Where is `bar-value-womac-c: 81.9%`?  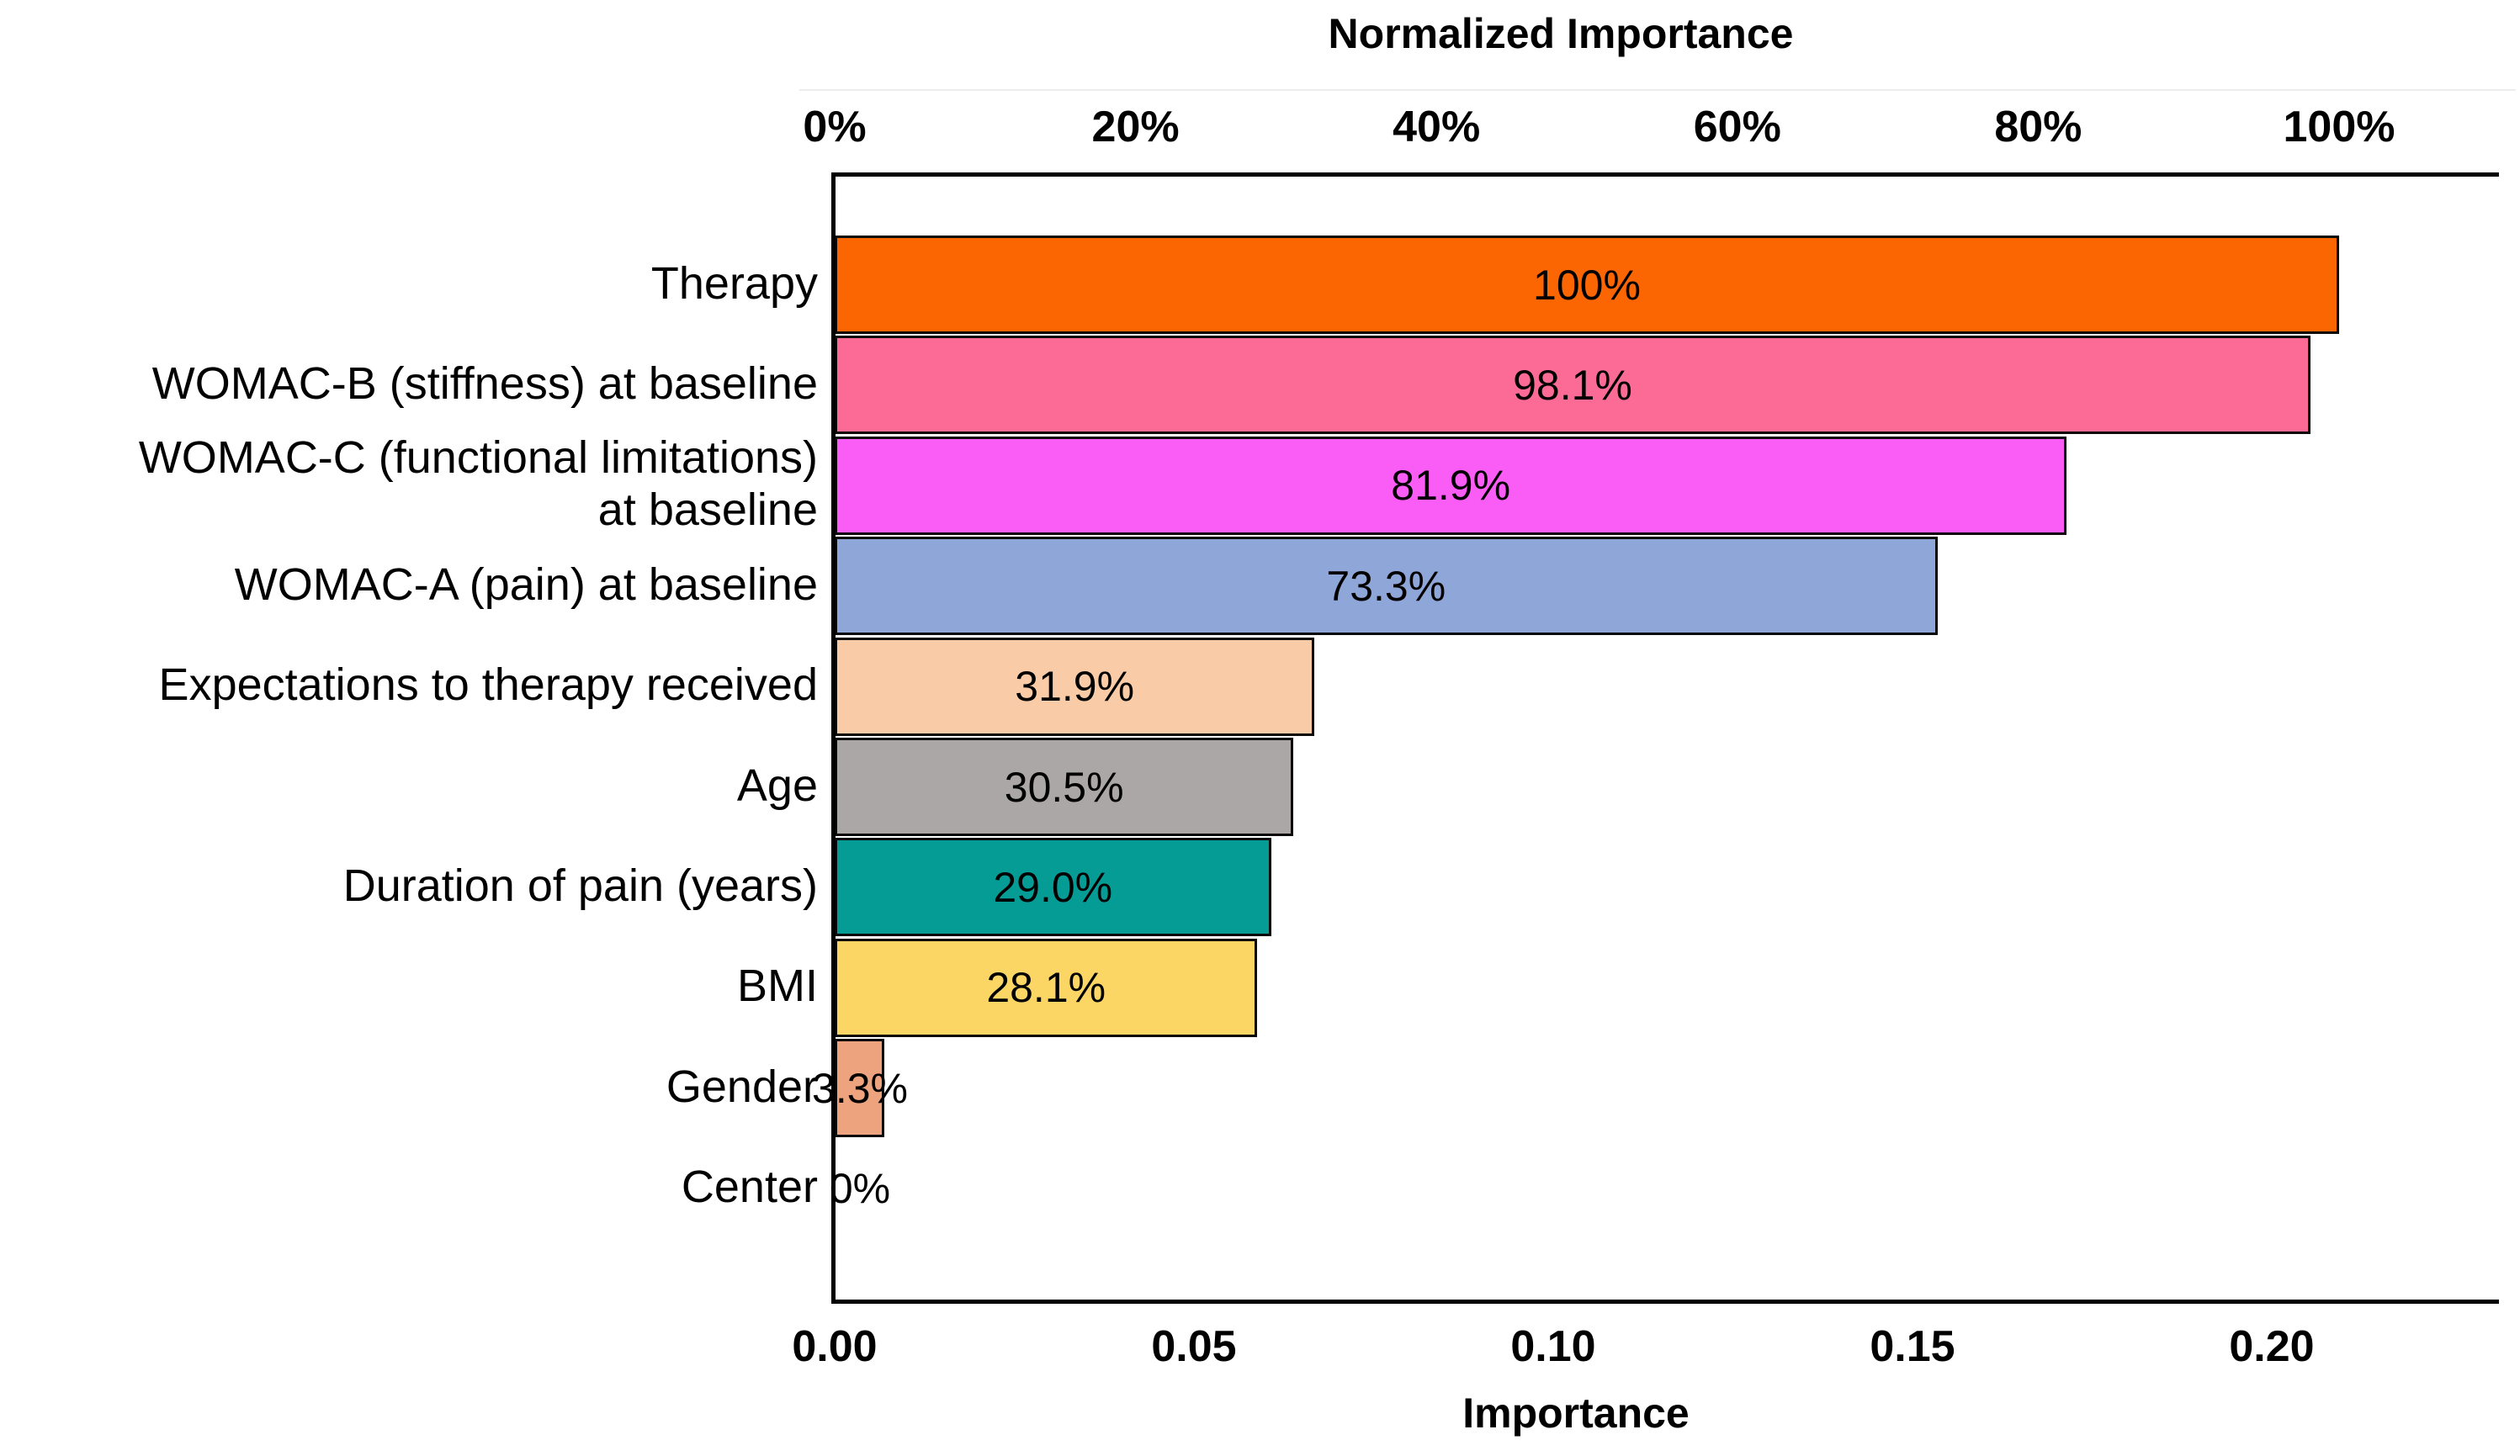
bar-value-womac-c: 81.9% is located at coordinates (1451, 486).